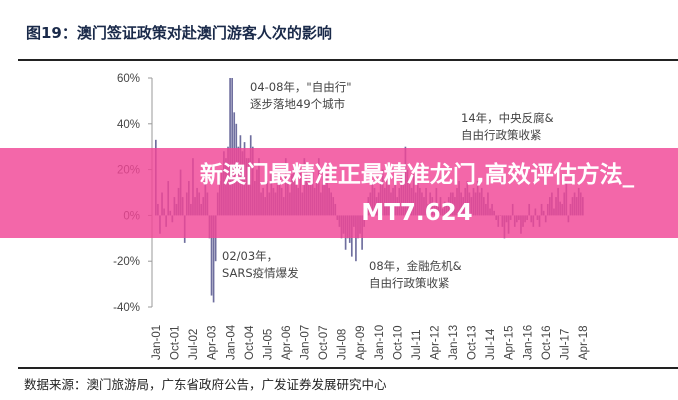  What do you see at coordinates (126, 308) in the screenshot?
I see `y-tick-label: -40%` at bounding box center [126, 308].